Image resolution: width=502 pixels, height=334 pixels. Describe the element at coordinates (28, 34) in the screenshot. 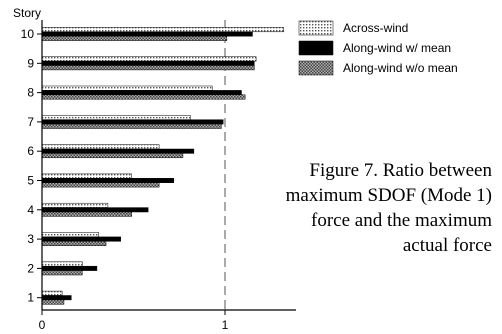

I see `y-tick-label-10: 10` at that location.